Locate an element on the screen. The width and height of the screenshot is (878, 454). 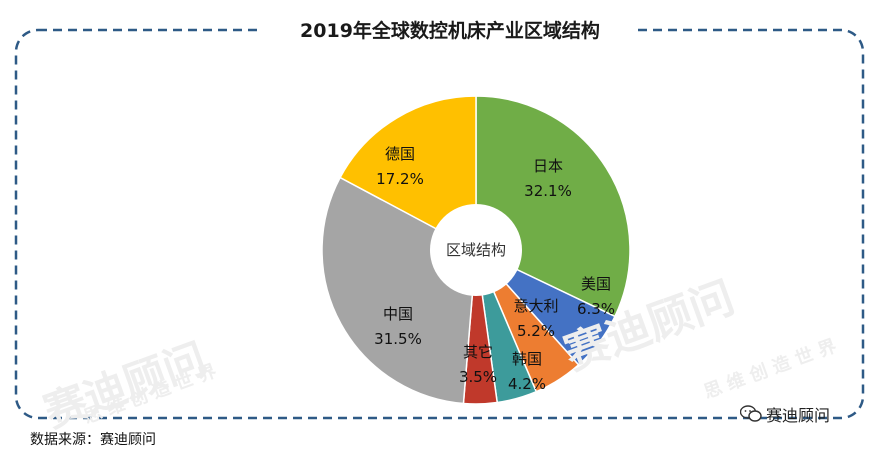
slice-label-2: 意大利 is located at coordinates (535, 306).